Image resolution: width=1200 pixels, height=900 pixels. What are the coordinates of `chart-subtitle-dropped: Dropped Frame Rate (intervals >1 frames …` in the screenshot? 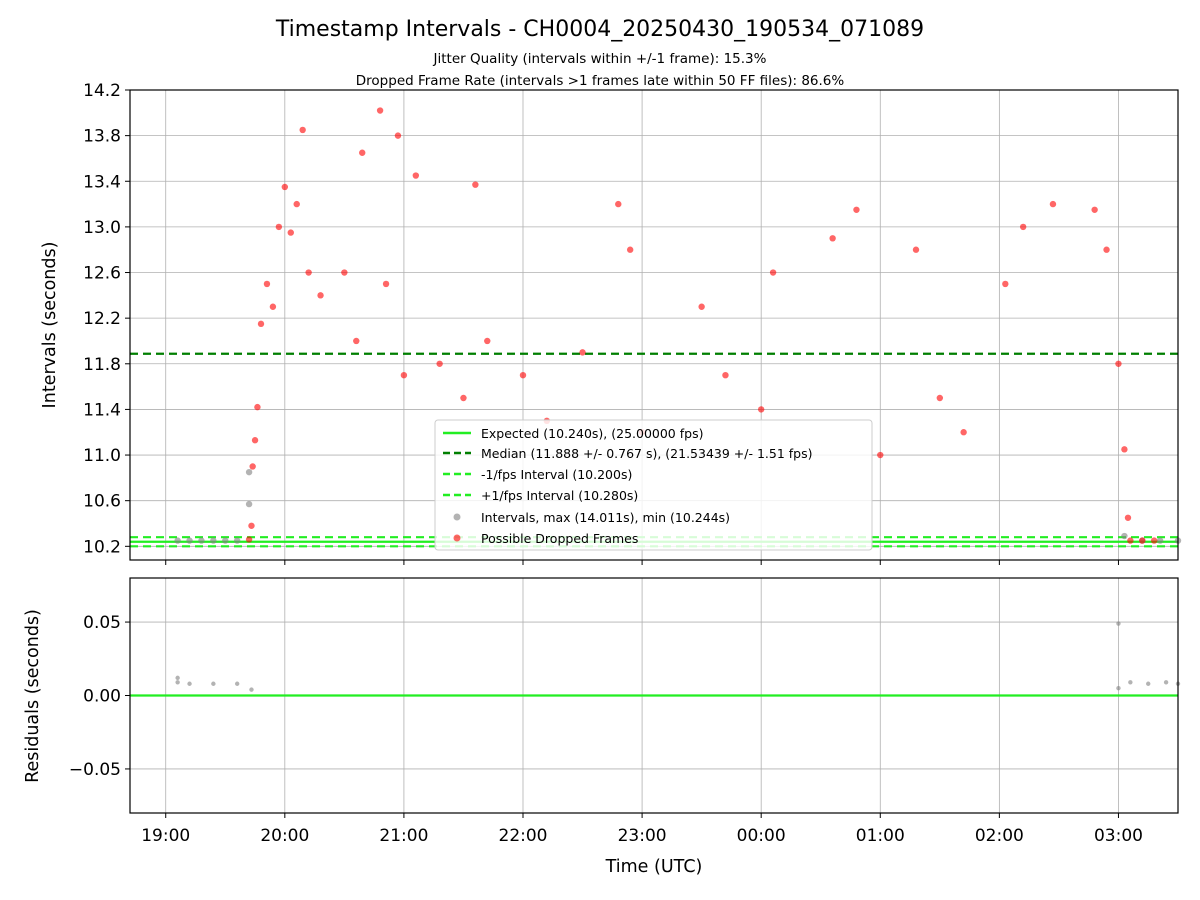 It's located at (600, 81).